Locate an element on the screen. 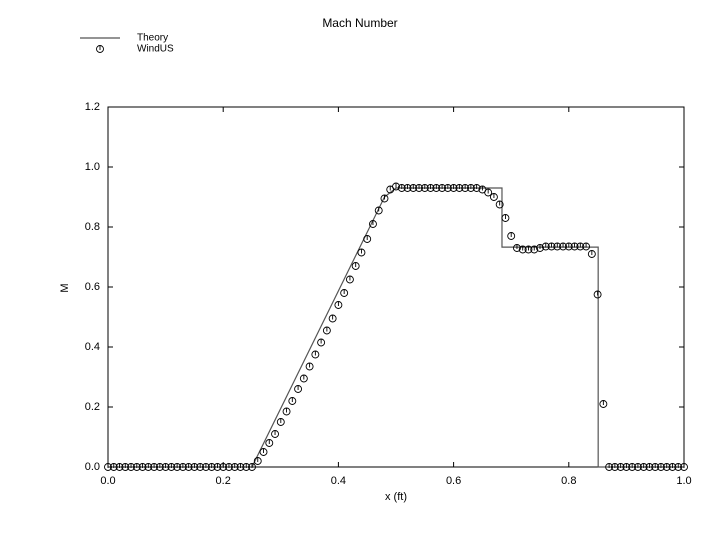 The image size is (720, 540). legend-label: WindUS is located at coordinates (155, 49).